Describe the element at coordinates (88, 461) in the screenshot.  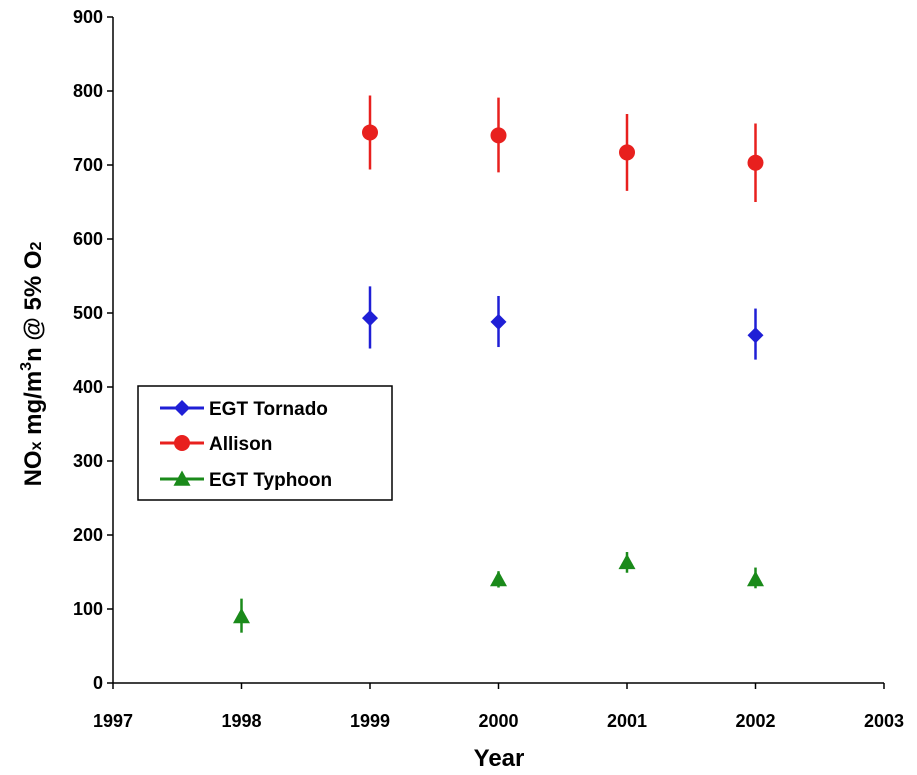
I see `y-tick-label: 300` at that location.